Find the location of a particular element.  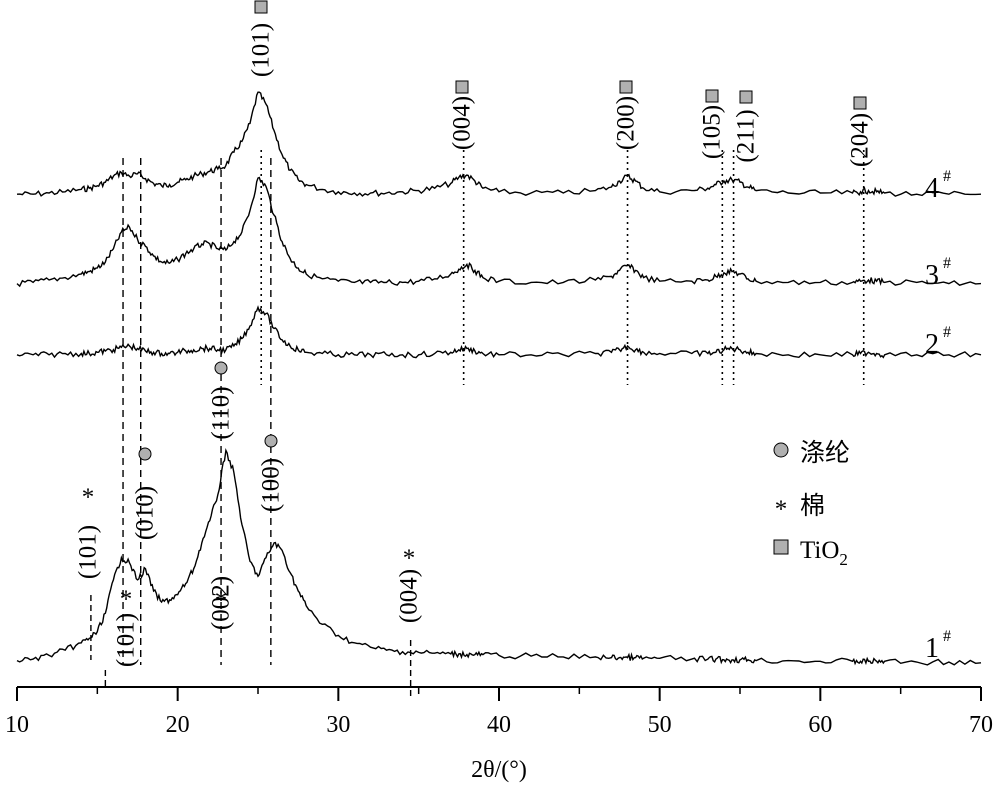

x-axis-label: 2θ/(°) is located at coordinates (499, 770).